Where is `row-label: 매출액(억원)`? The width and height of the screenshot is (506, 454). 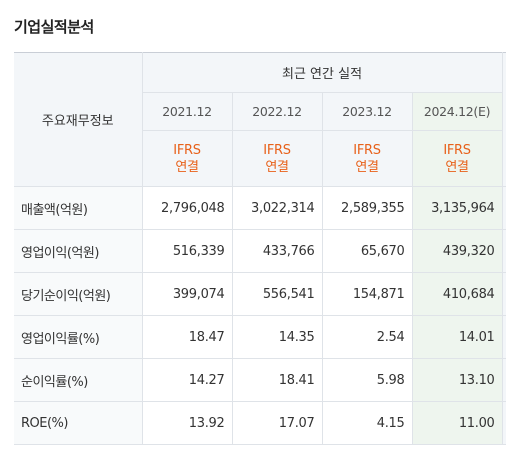
row-label: 매출액(억원) is located at coordinates (78, 208).